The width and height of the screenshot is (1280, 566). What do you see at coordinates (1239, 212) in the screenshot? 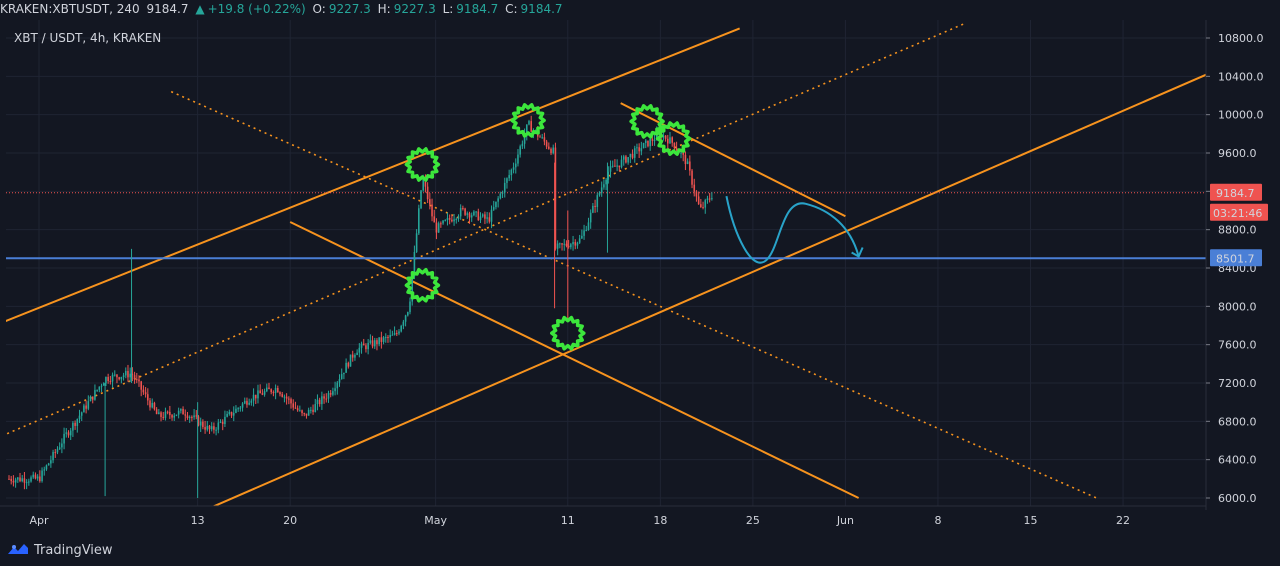
I see `countdown-badge` at bounding box center [1239, 212].